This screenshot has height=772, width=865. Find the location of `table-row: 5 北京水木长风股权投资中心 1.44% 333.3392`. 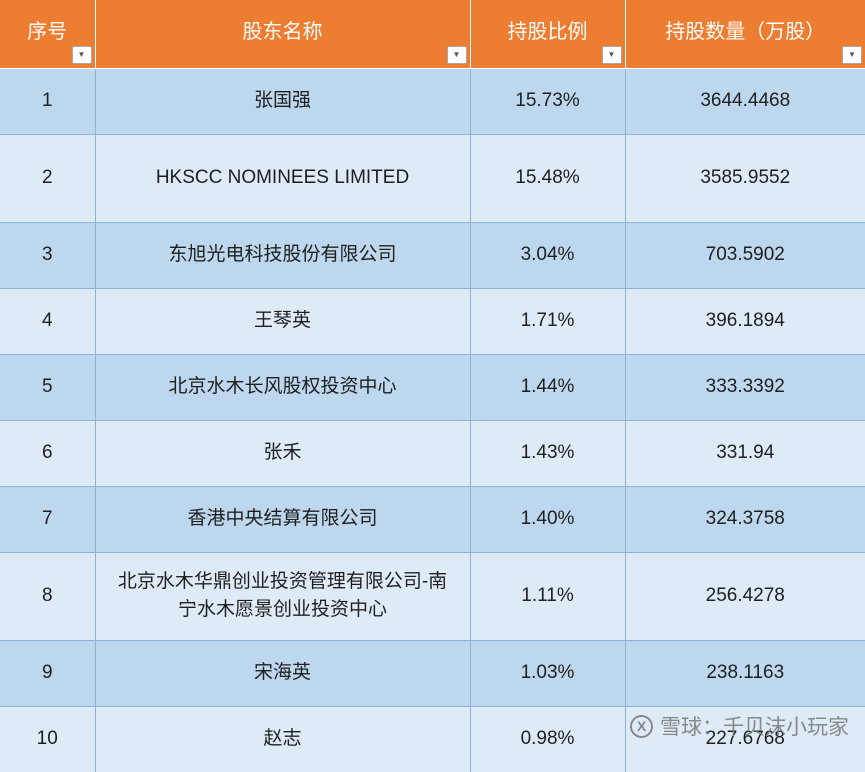

table-row: 5 北京水木长风股权投资中心 1.44% 333.3392 is located at coordinates (432, 387).